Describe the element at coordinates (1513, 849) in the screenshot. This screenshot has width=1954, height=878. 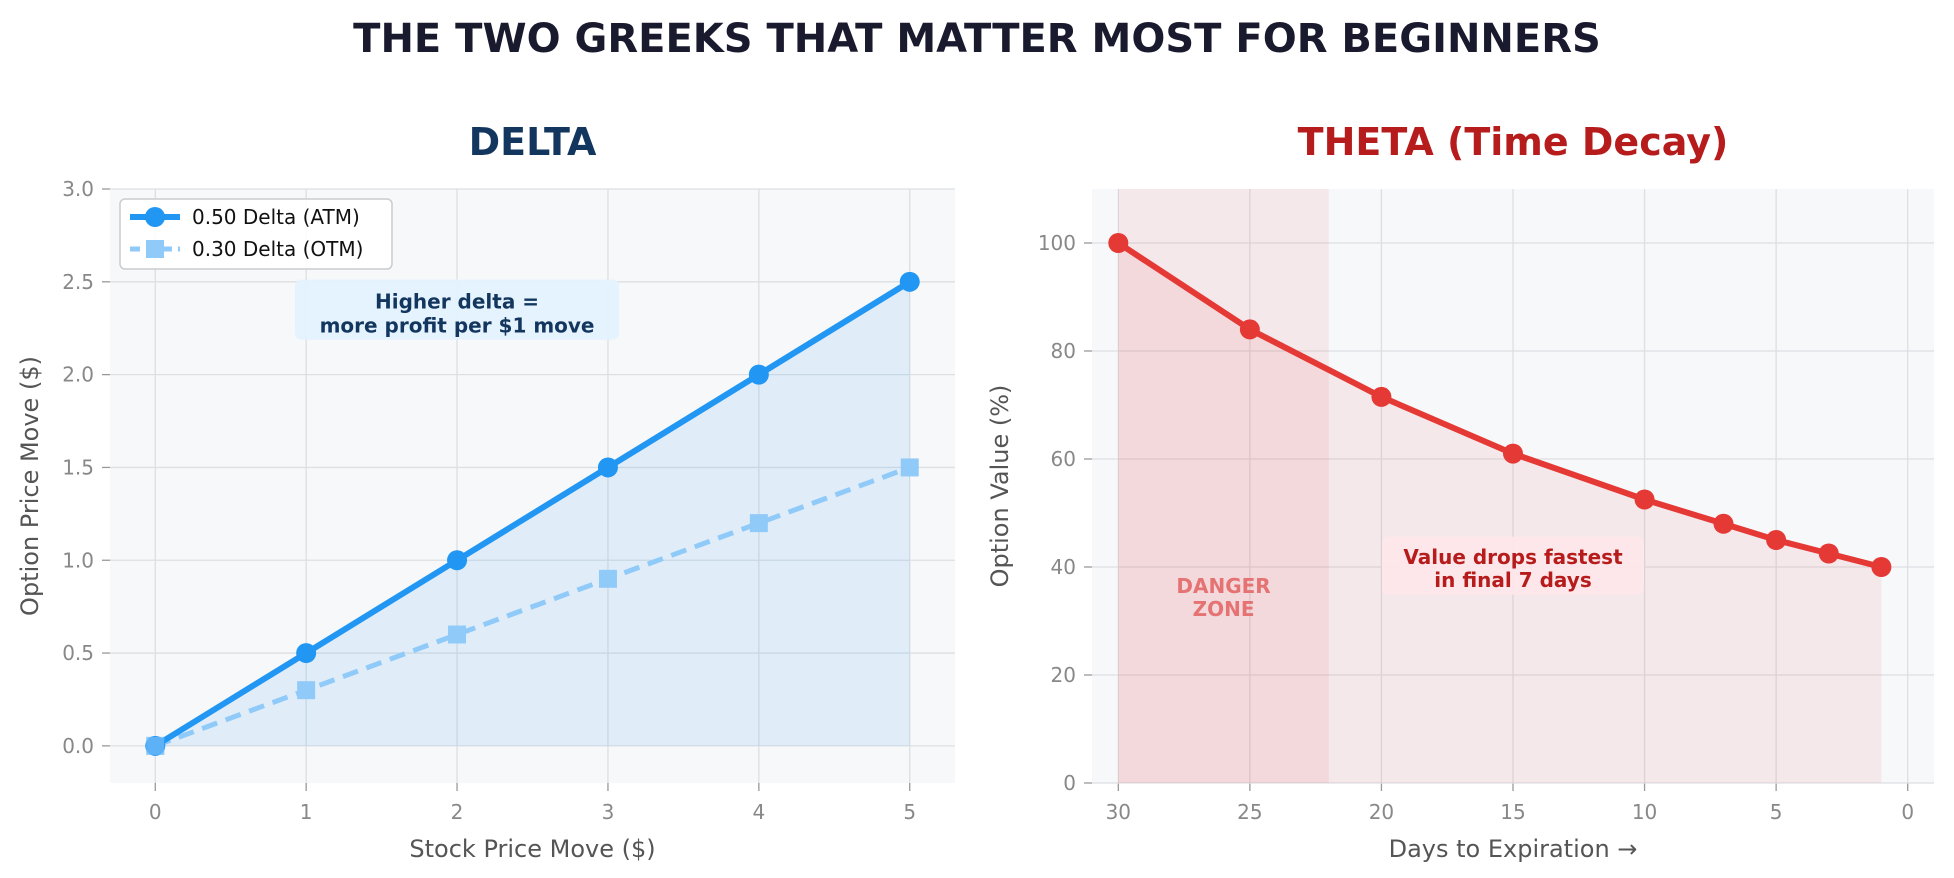
I see `theta-x-axis-label: Days to Expiration →` at that location.